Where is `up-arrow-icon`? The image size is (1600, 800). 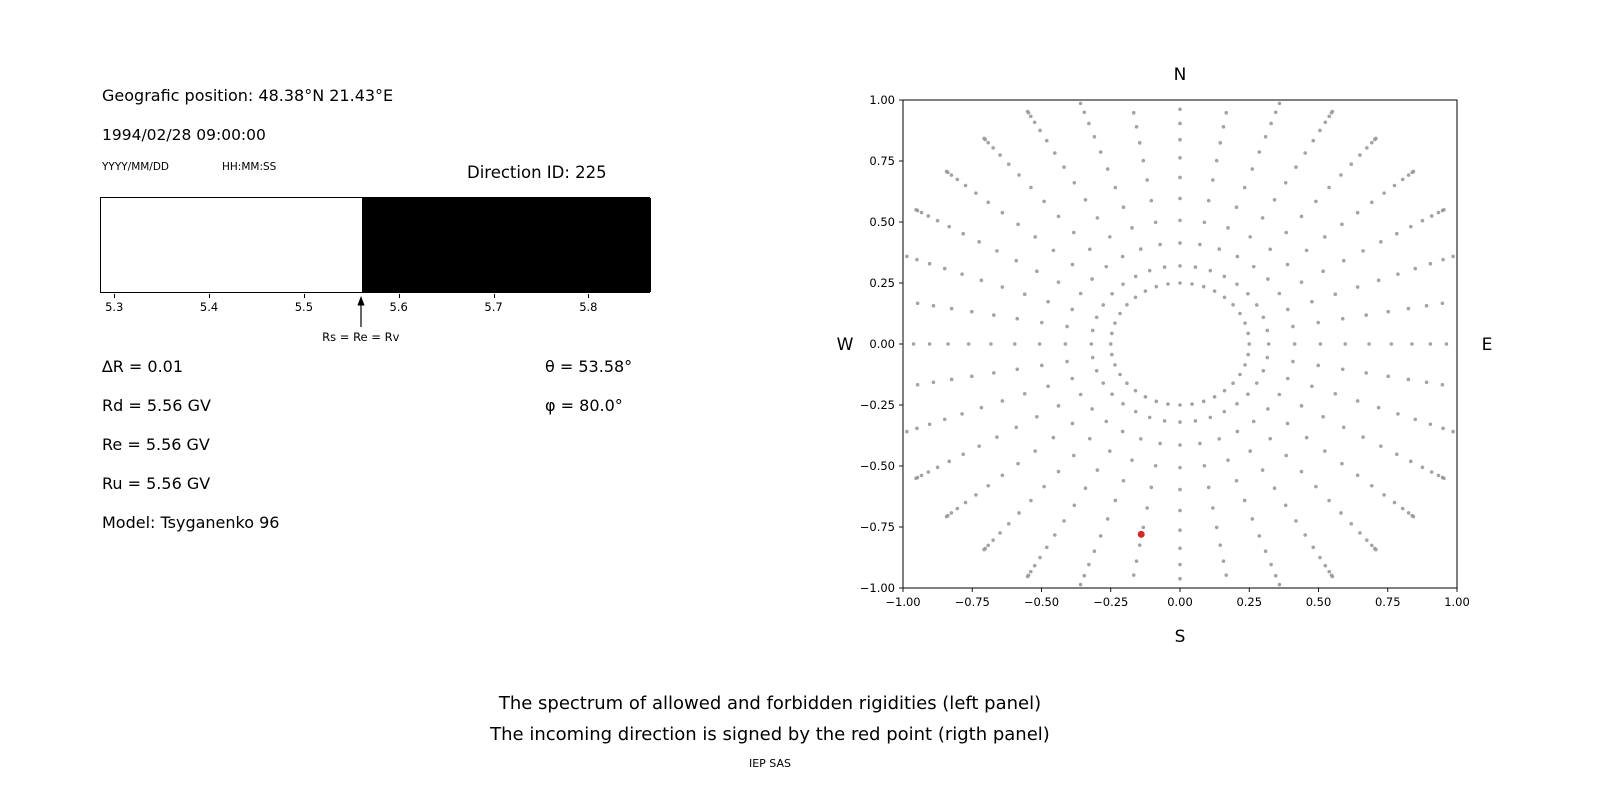
up-arrow-icon is located at coordinates (361, 311).